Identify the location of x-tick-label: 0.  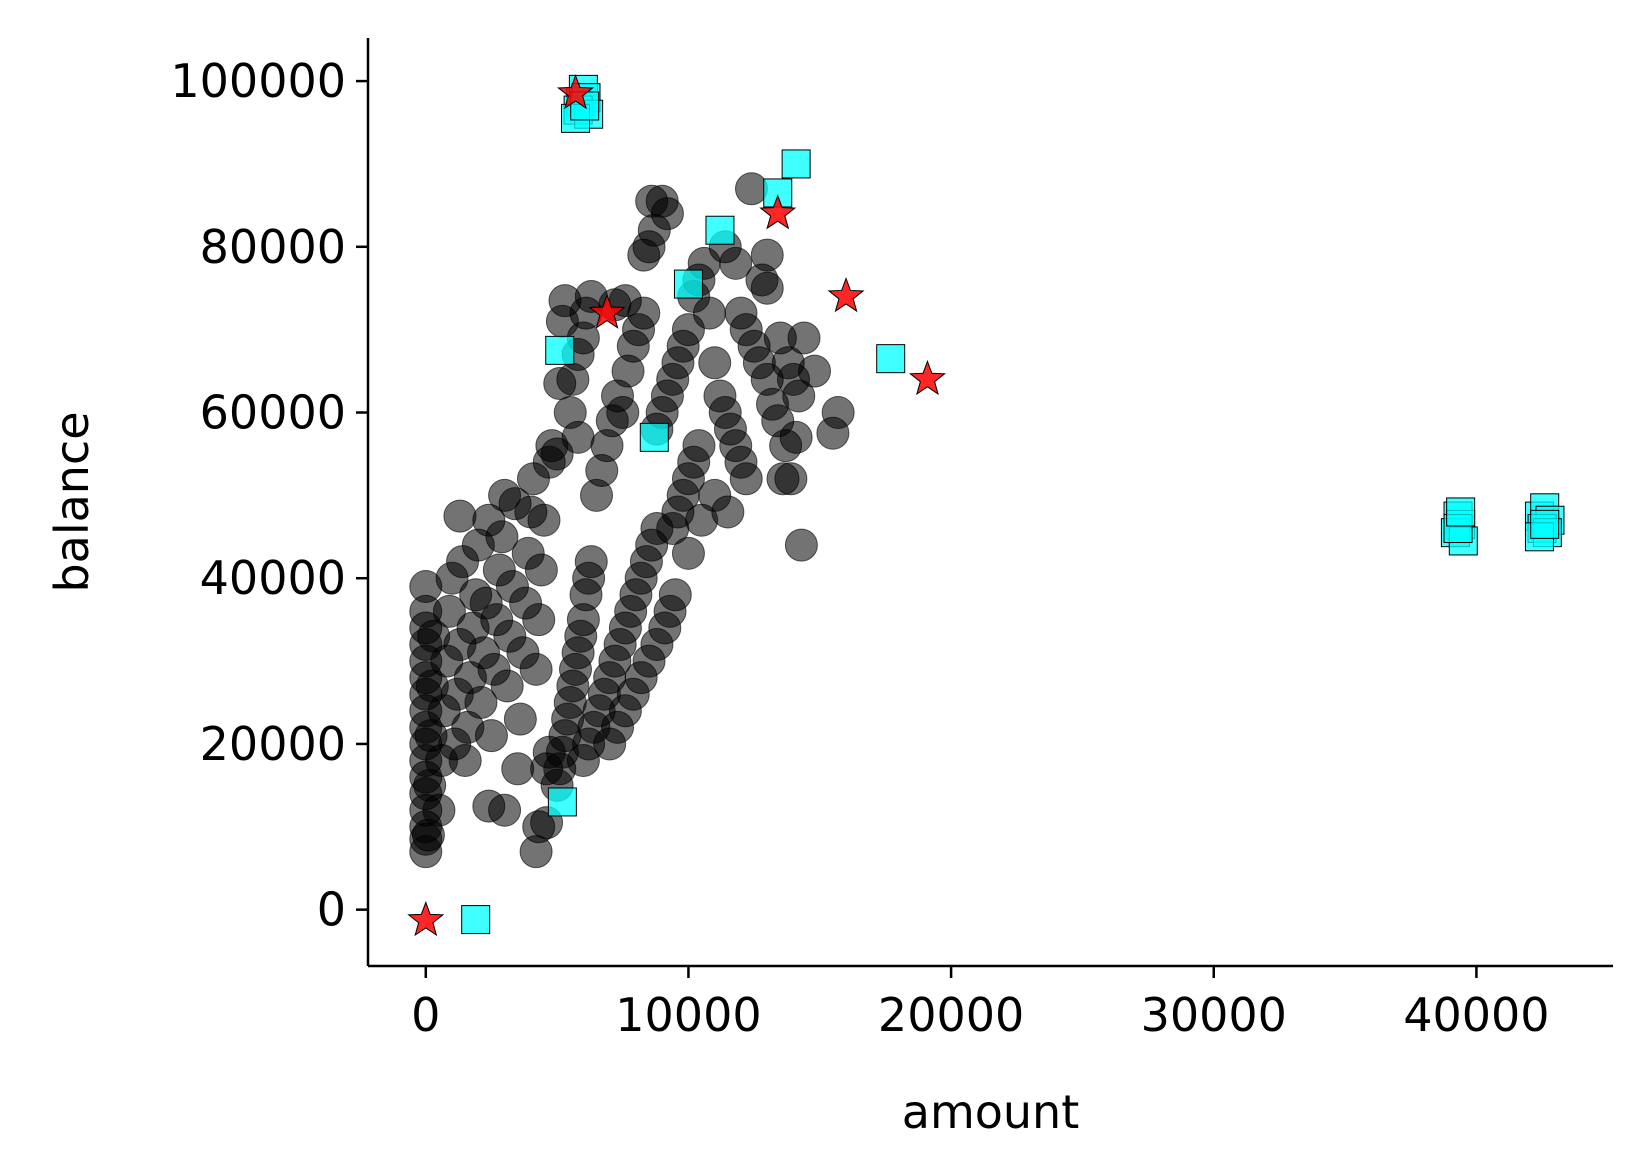
(425, 1015).